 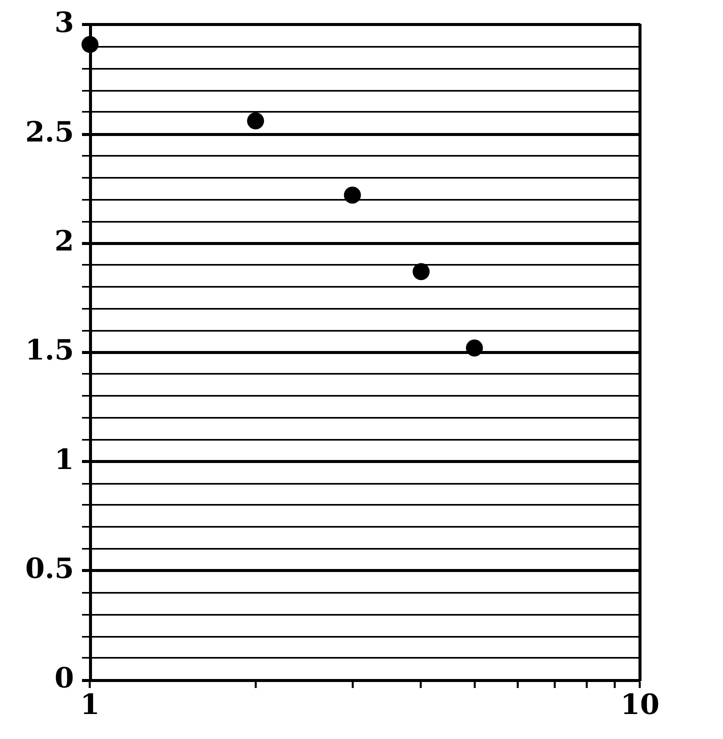 I want to click on y-tick-label: 0.5, so click(x=49, y=569).